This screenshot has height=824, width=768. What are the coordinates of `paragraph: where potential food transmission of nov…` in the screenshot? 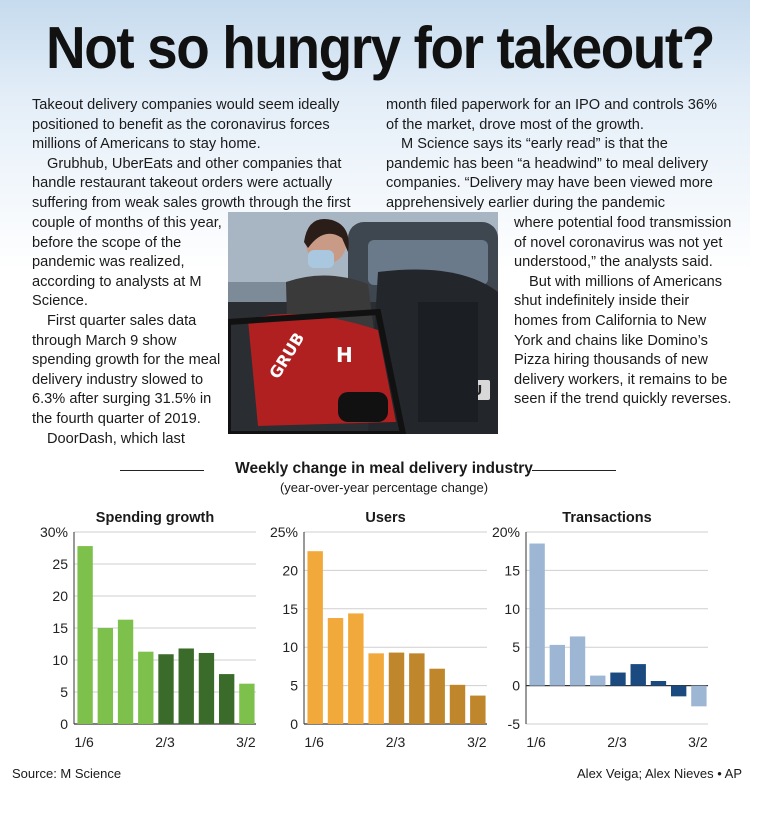 It's located at (623, 243).